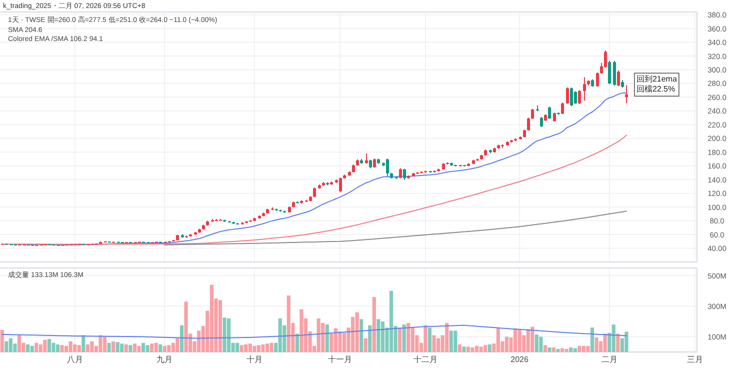 Image resolution: width=740 pixels, height=384 pixels. Describe the element at coordinates (74, 359) in the screenshot. I see `x-tick-label: 八月` at that location.